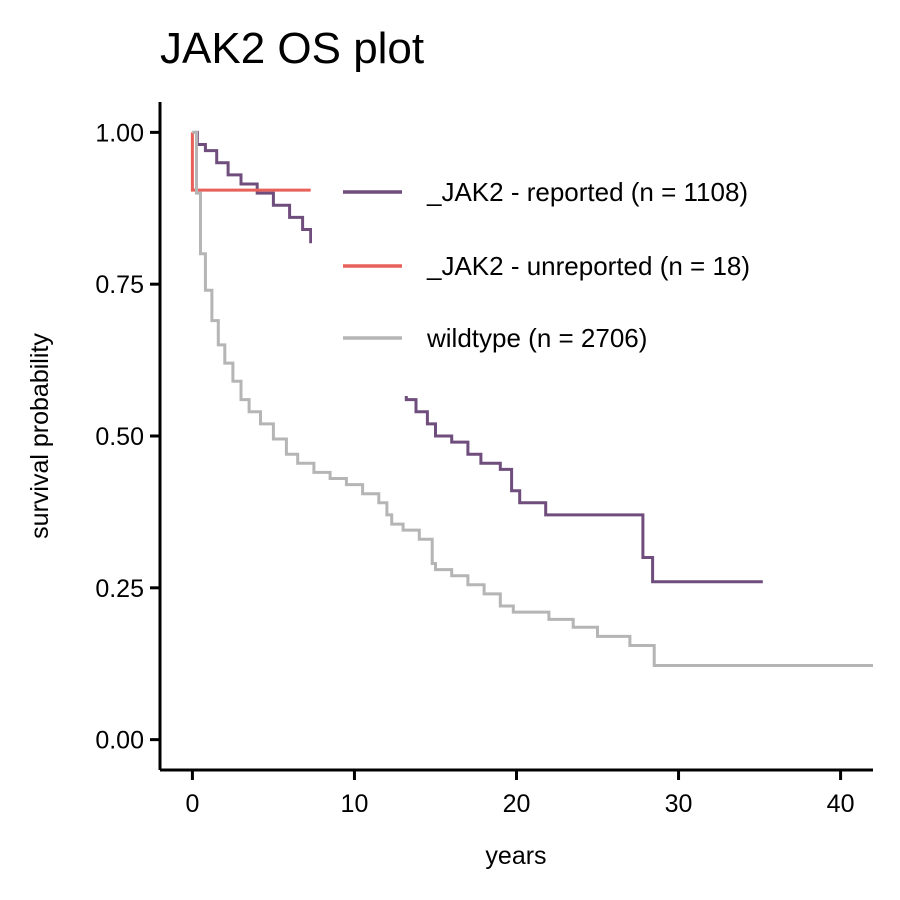 The width and height of the screenshot is (900, 900). What do you see at coordinates (119, 589) in the screenshot?
I see `y-tick-label: 0.25` at bounding box center [119, 589].